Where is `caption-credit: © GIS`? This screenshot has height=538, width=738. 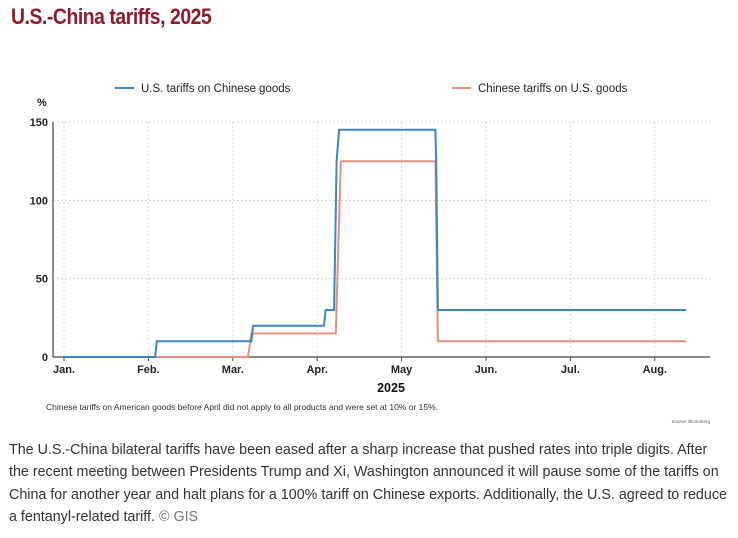 caption-credit: © GIS is located at coordinates (178, 516).